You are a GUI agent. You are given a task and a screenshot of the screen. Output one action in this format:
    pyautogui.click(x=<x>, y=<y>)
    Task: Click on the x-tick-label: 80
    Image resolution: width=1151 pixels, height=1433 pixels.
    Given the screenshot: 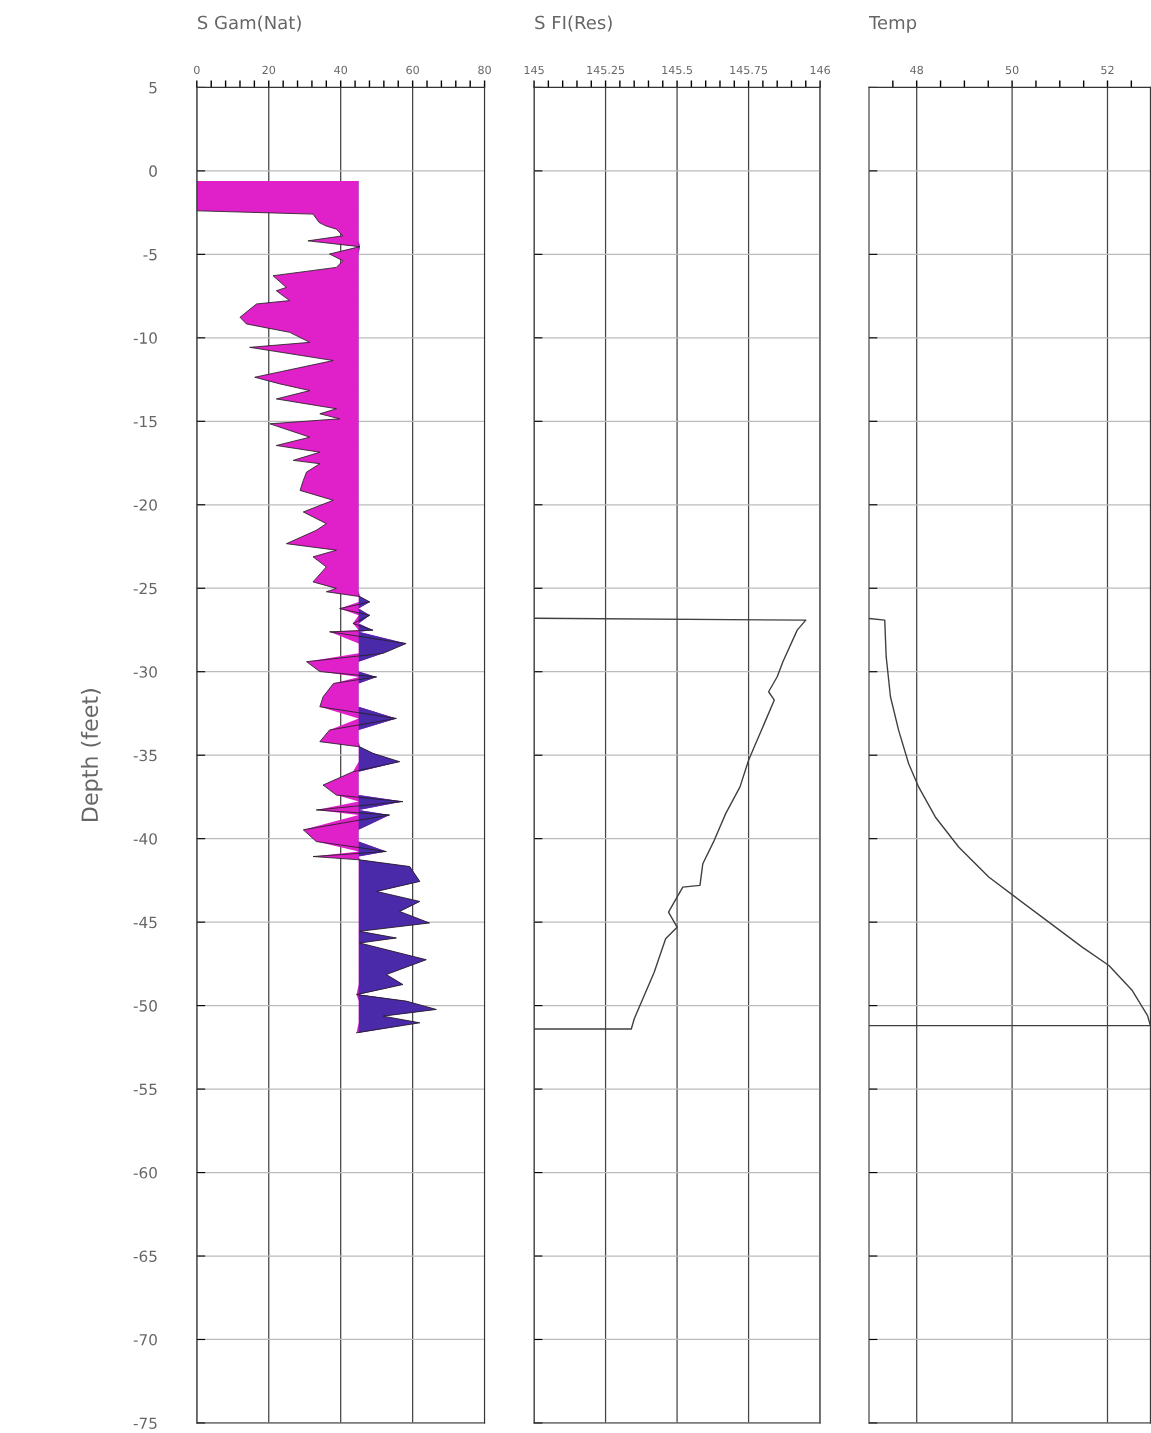 What is the action you would take?
    pyautogui.click(x=484, y=70)
    